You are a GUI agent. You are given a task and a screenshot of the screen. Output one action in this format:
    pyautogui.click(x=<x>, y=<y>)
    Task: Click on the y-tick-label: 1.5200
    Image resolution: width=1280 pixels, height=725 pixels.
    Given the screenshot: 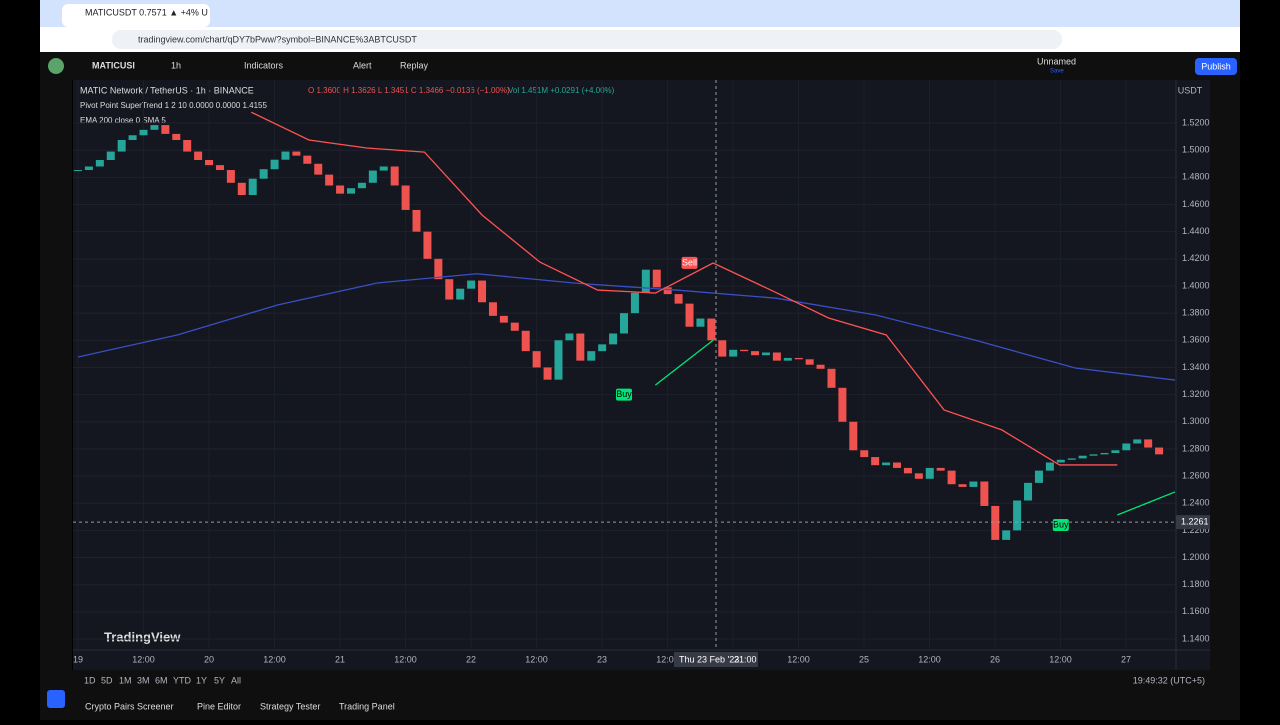 What is the action you would take?
    pyautogui.click(x=1196, y=122)
    